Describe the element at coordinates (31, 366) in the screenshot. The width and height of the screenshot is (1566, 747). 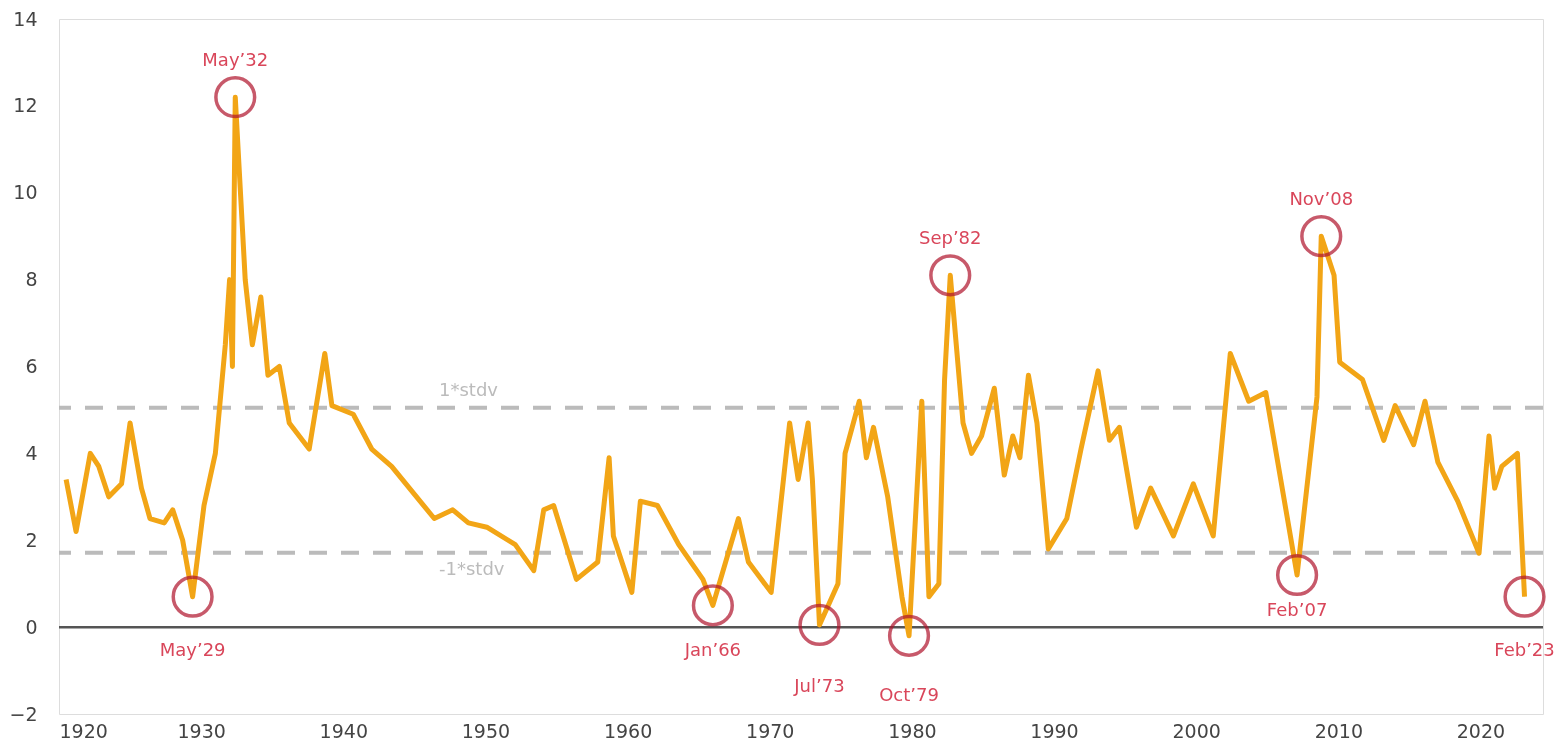
I see `y-tick-label: 6` at that location.